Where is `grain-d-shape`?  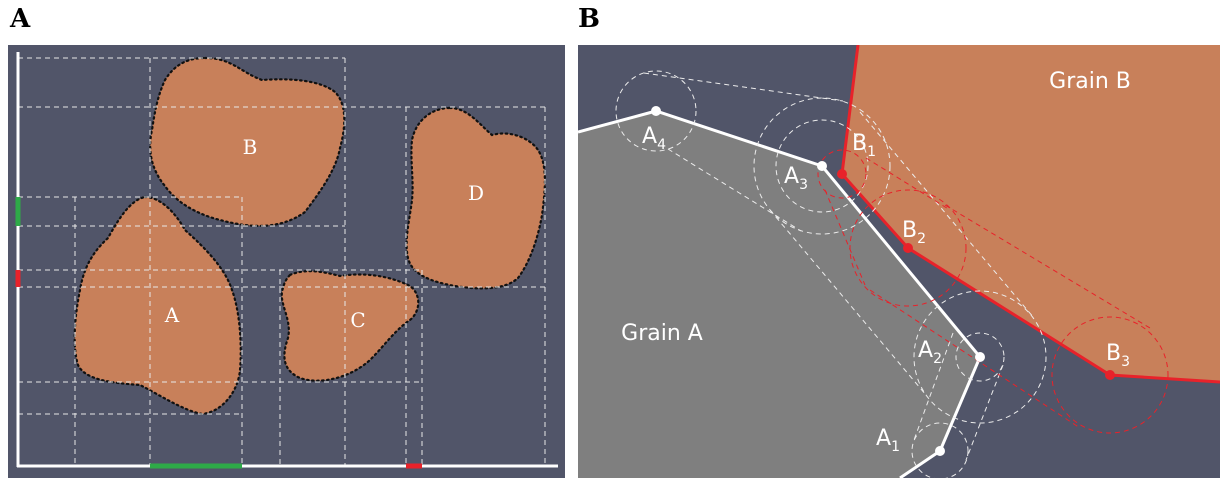 grain-d-shape is located at coordinates (475, 198).